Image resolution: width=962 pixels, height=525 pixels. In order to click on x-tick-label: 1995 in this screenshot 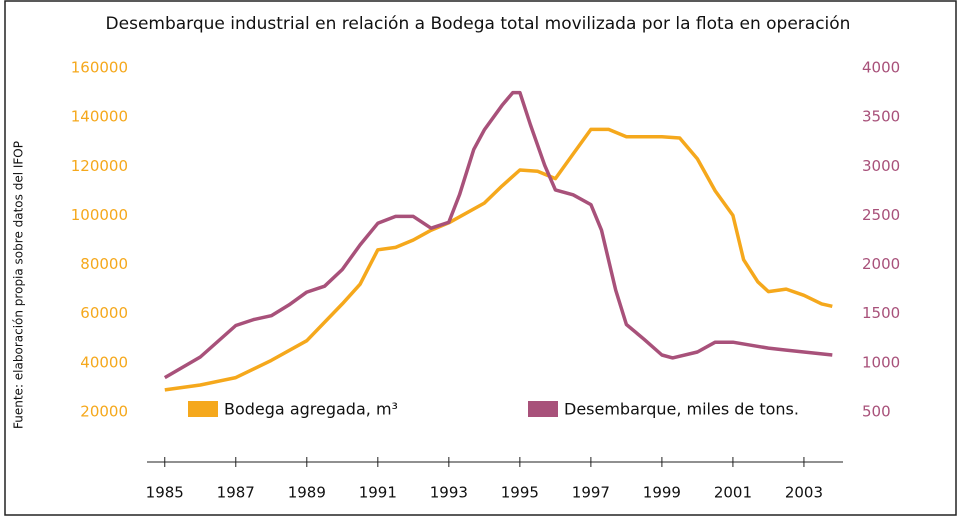, I will do `click(520, 493)`.